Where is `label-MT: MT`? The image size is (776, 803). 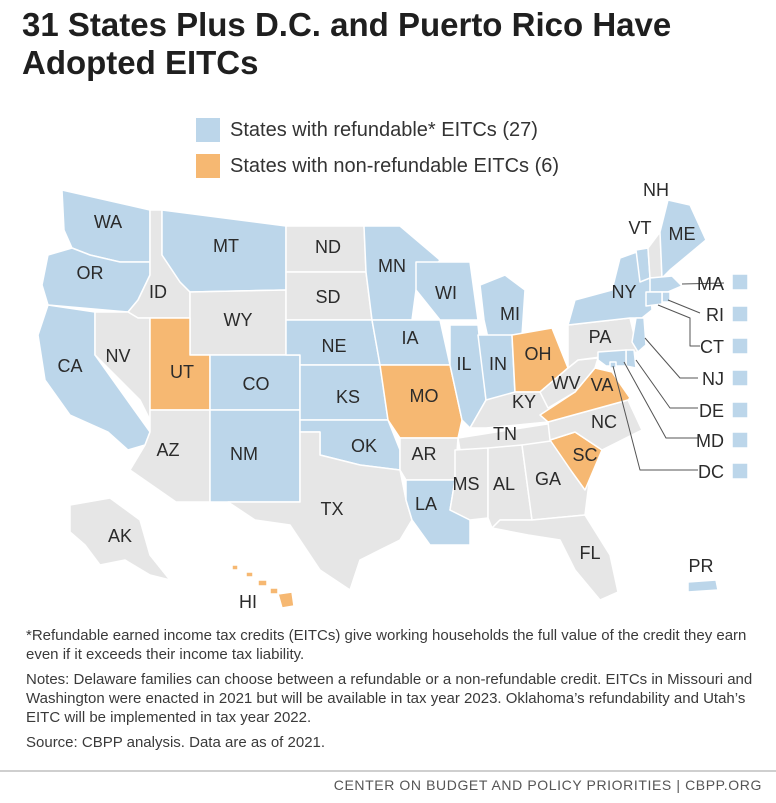 label-MT: MT is located at coordinates (226, 246).